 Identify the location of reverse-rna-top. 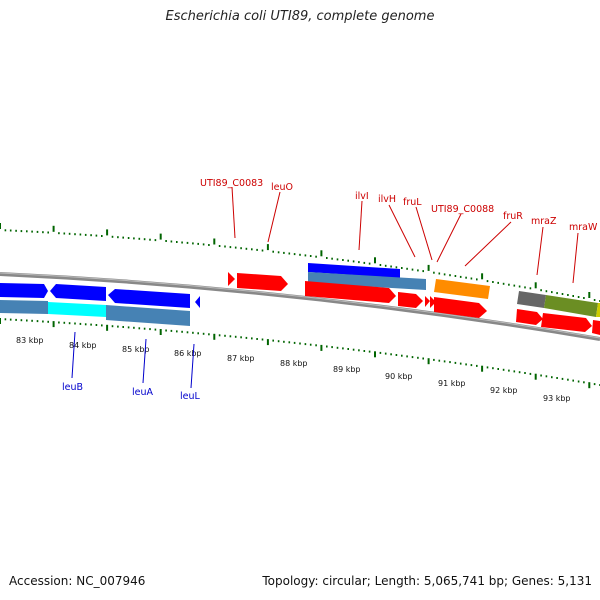
(367, 281).